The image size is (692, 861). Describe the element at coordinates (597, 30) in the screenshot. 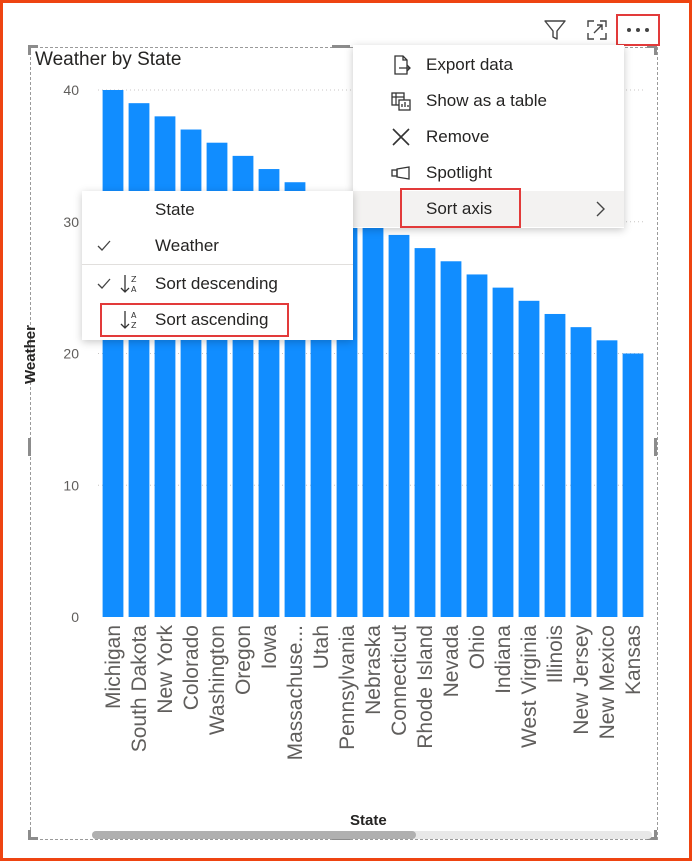

I see `focus-mode-icon` at that location.